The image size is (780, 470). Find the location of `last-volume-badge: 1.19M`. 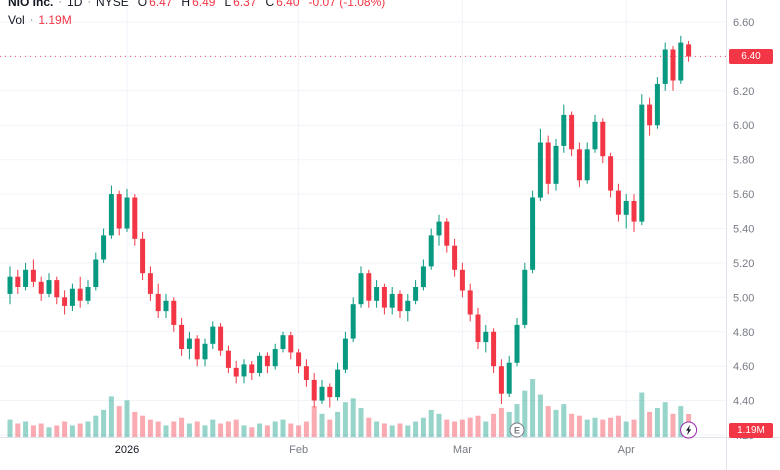

last-volume-badge: 1.19M is located at coordinates (751, 430).